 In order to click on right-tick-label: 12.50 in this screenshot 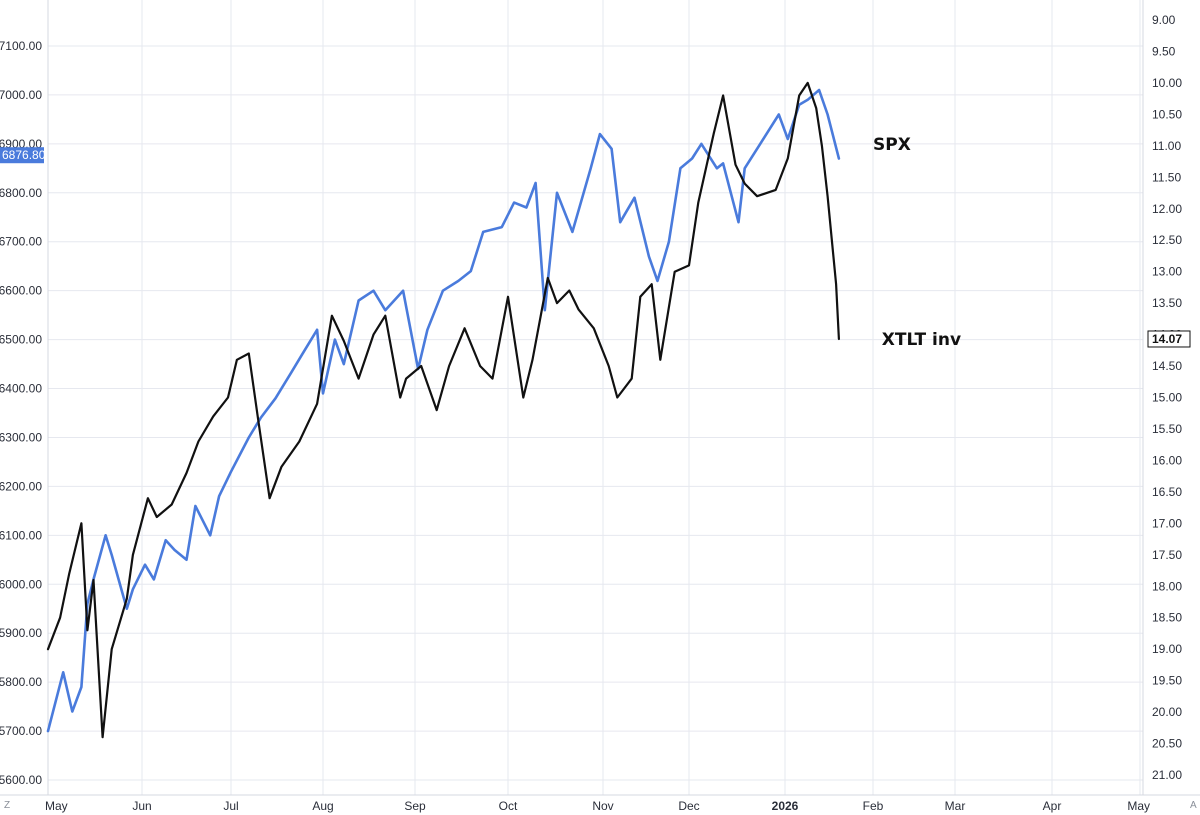, I will do `click(1167, 240)`.